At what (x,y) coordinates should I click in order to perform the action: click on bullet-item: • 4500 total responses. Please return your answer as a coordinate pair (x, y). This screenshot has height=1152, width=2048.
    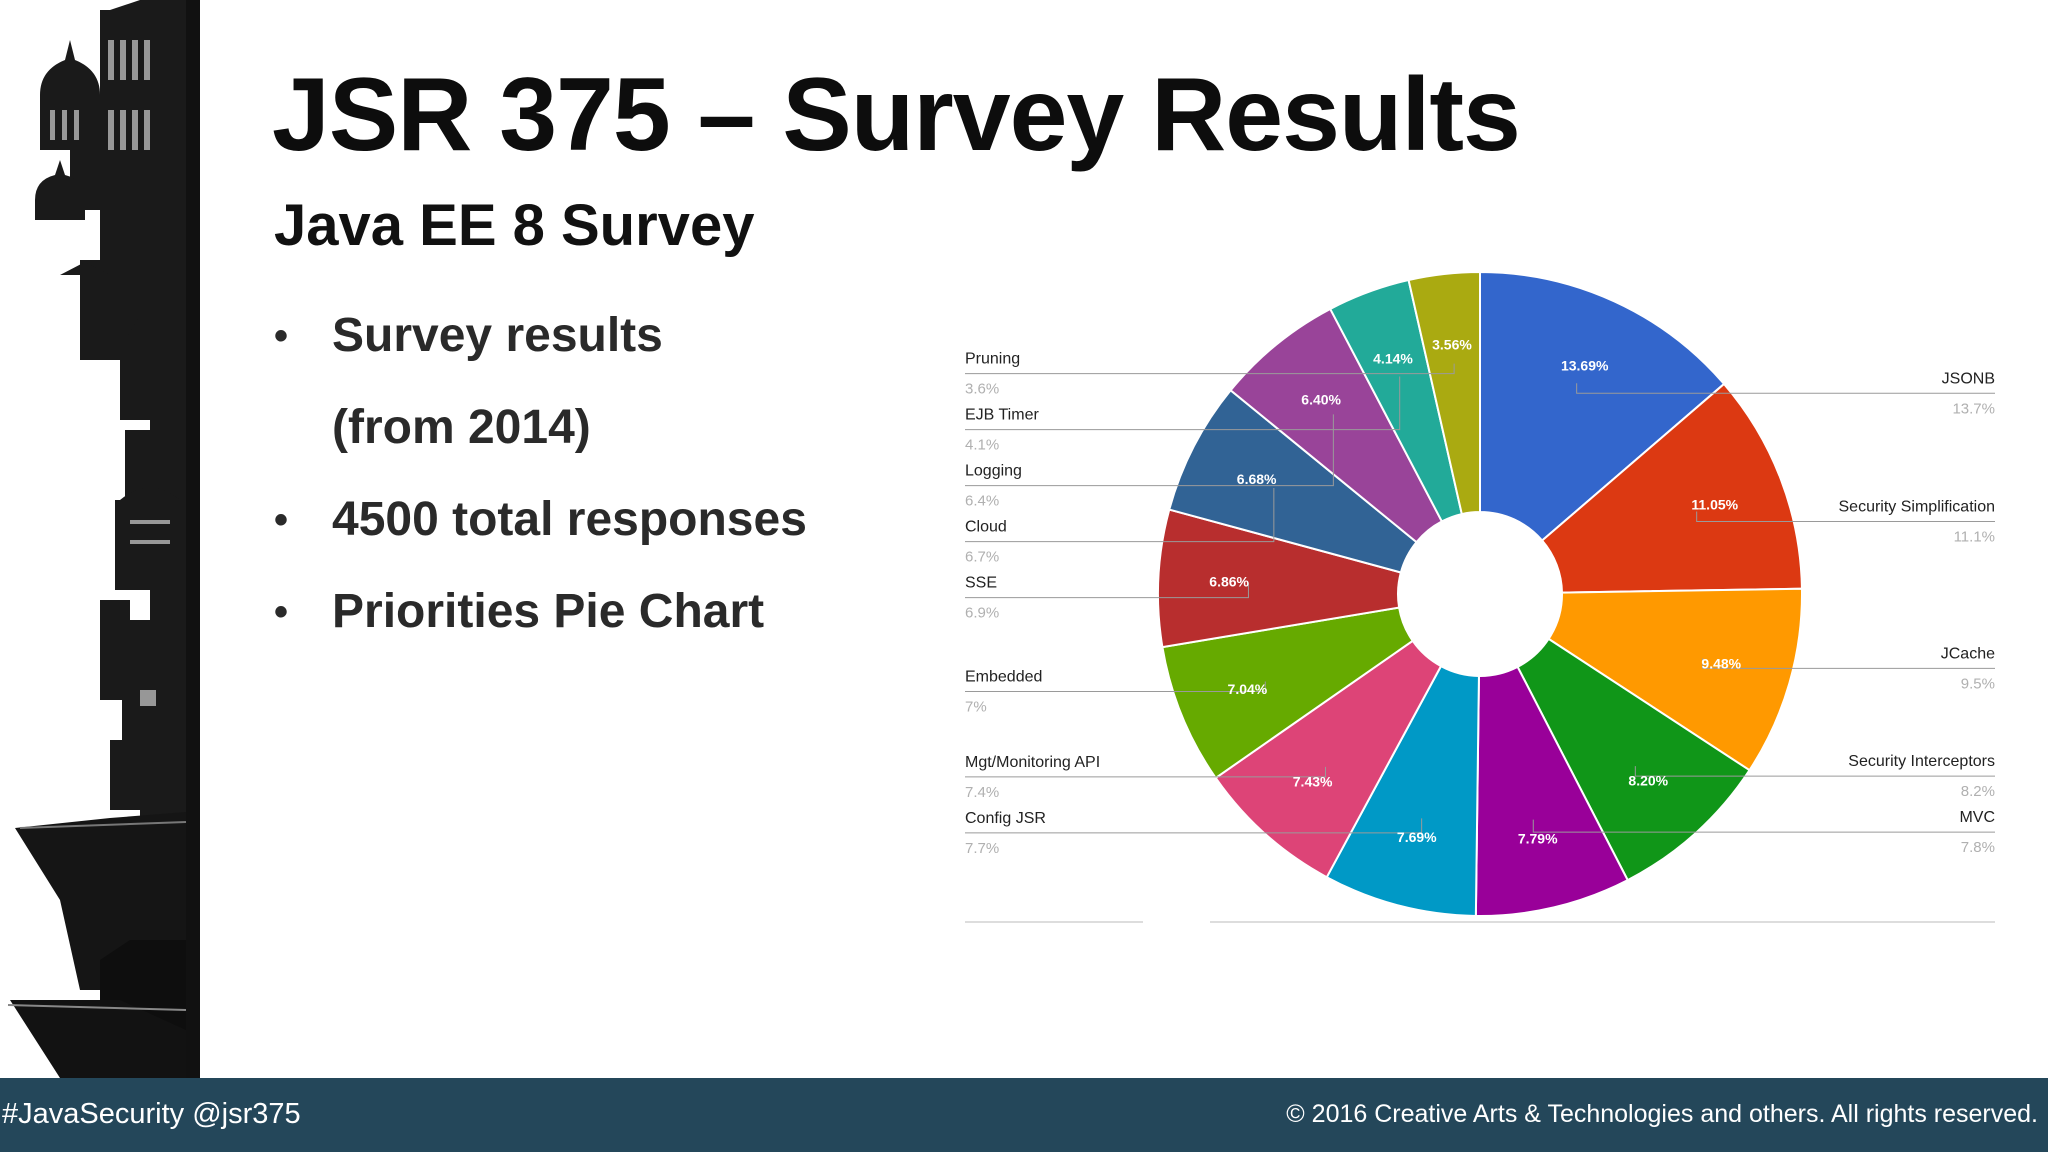
    Looking at the image, I should click on (540, 520).